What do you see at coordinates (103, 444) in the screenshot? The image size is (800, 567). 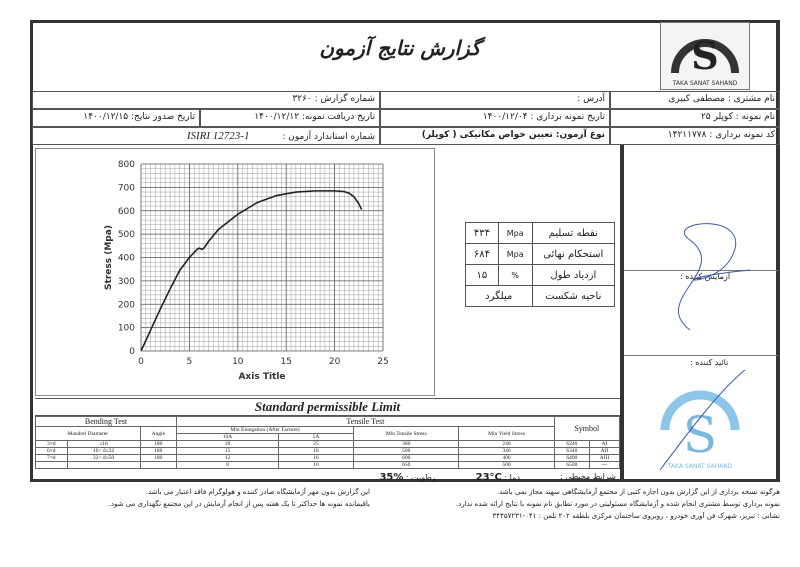 I see `standard-cell: ≤16` at bounding box center [103, 444].